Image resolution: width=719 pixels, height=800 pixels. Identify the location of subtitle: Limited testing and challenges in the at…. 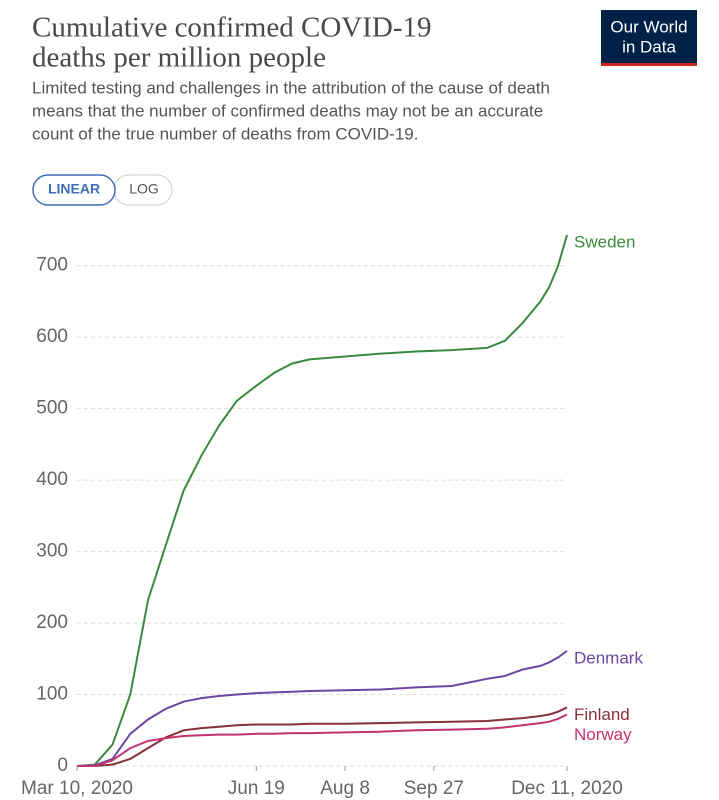
(291, 87).